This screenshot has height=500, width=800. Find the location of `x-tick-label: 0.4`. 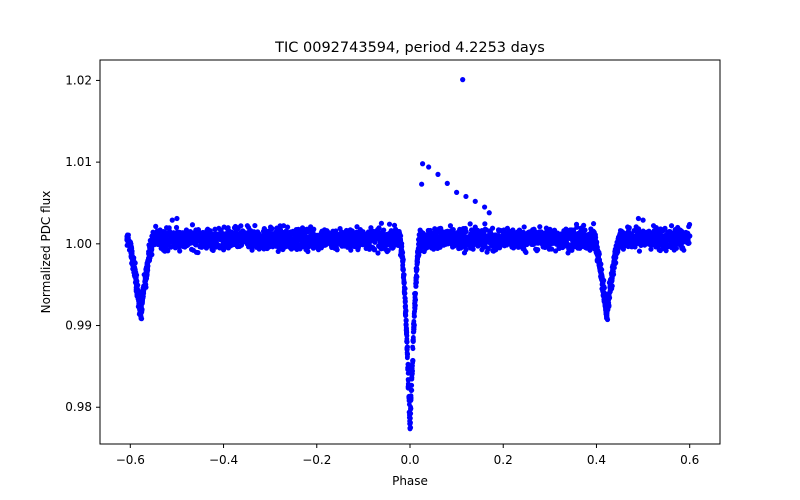

x-tick-label: 0.4 is located at coordinates (596, 460).